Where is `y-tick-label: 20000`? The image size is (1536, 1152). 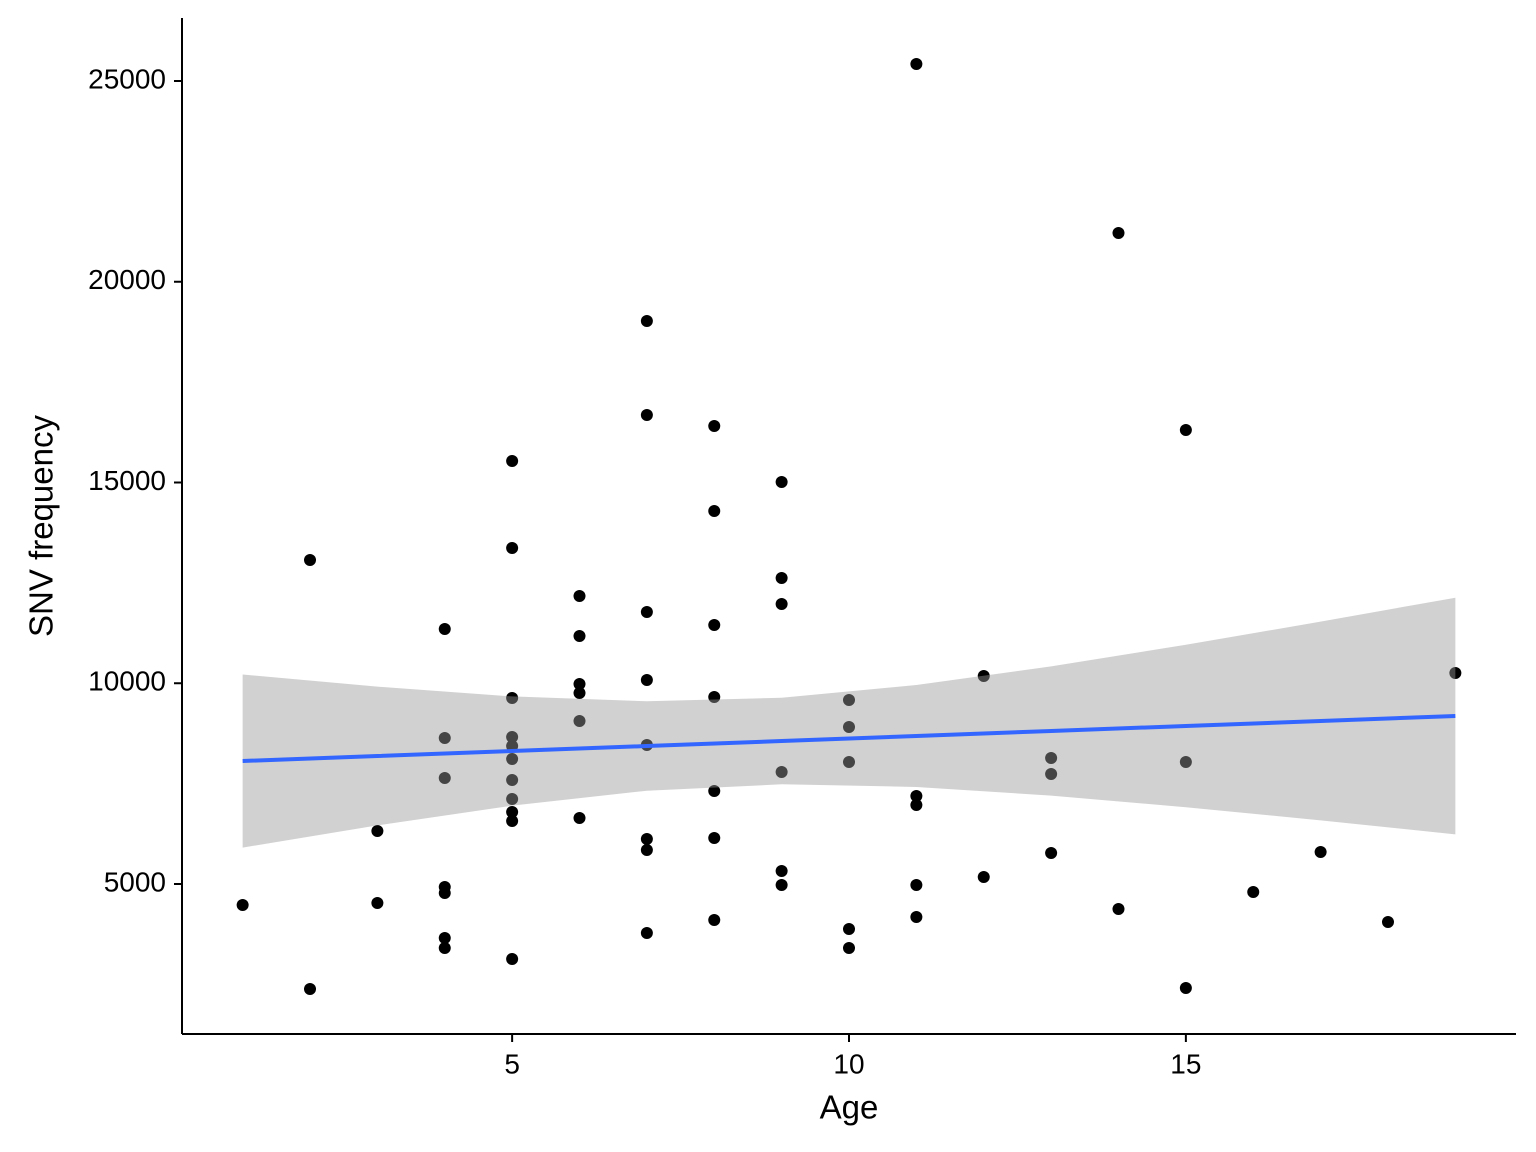 y-tick-label: 20000 is located at coordinates (127, 279).